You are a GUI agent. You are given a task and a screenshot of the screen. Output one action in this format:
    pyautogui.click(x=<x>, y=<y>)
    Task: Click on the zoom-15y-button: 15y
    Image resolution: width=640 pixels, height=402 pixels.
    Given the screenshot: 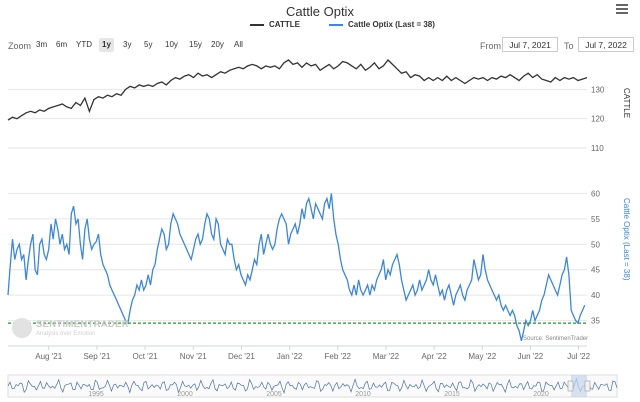 What is the action you would take?
    pyautogui.click(x=195, y=44)
    